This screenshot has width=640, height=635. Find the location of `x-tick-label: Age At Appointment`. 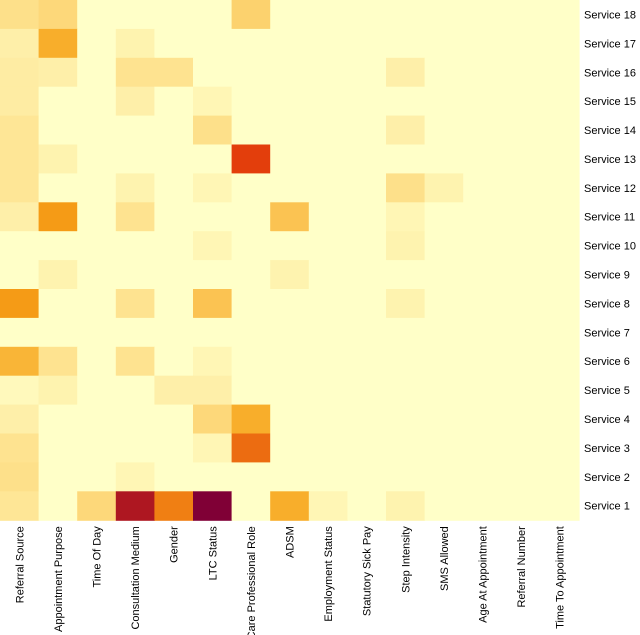

x-tick-label: Age At Appointment is located at coordinates (484, 574).